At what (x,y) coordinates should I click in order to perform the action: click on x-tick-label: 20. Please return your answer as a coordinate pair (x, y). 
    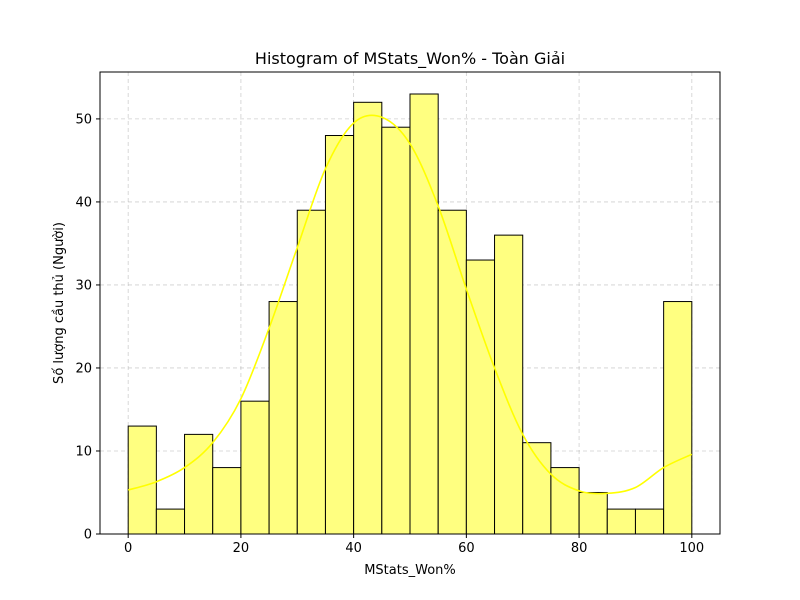
    Looking at the image, I should click on (241, 548).